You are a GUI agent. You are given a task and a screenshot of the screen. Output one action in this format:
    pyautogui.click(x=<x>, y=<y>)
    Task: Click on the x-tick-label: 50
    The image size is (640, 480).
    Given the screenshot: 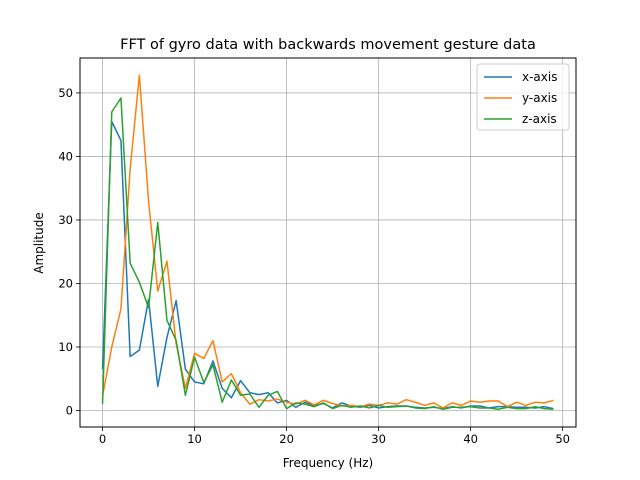 What is the action you would take?
    pyautogui.click(x=562, y=439)
    